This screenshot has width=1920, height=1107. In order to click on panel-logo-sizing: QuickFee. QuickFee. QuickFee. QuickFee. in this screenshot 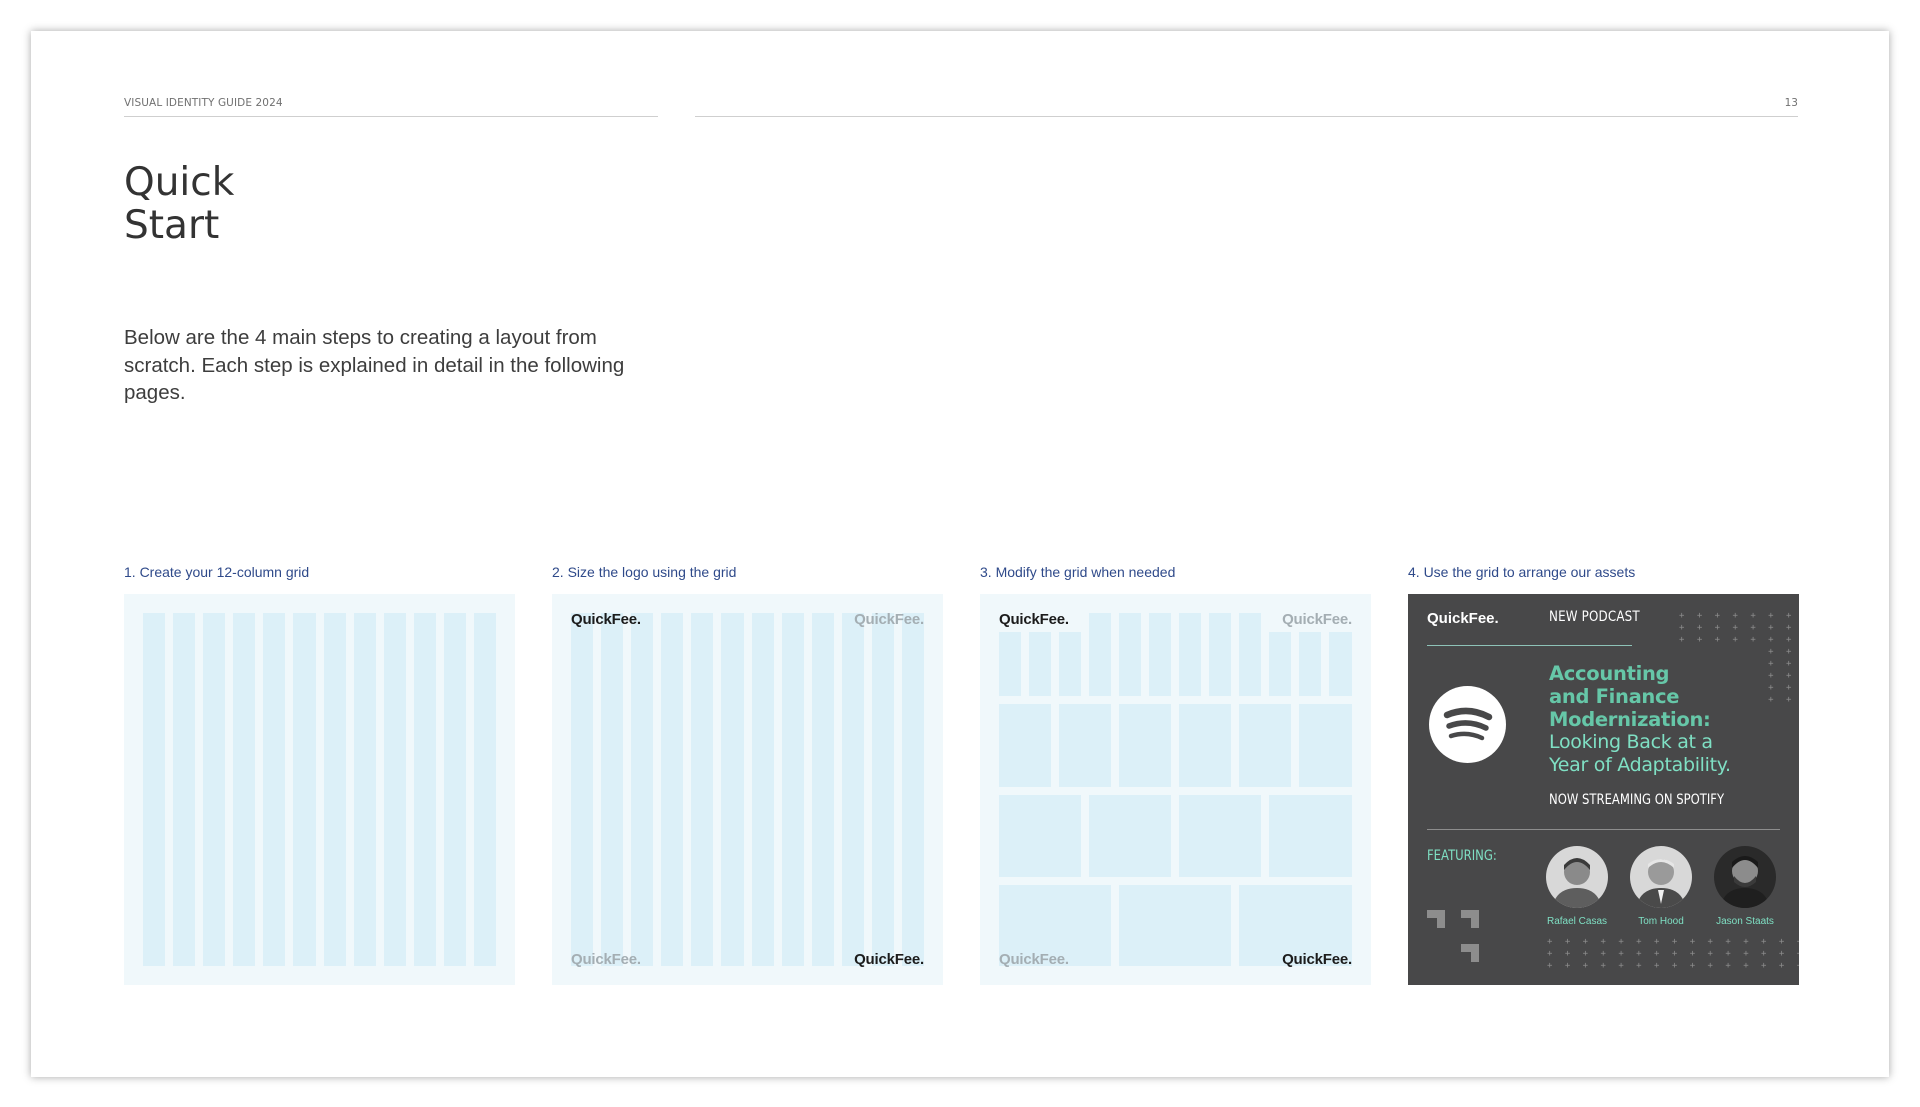, I will do `click(747, 789)`.